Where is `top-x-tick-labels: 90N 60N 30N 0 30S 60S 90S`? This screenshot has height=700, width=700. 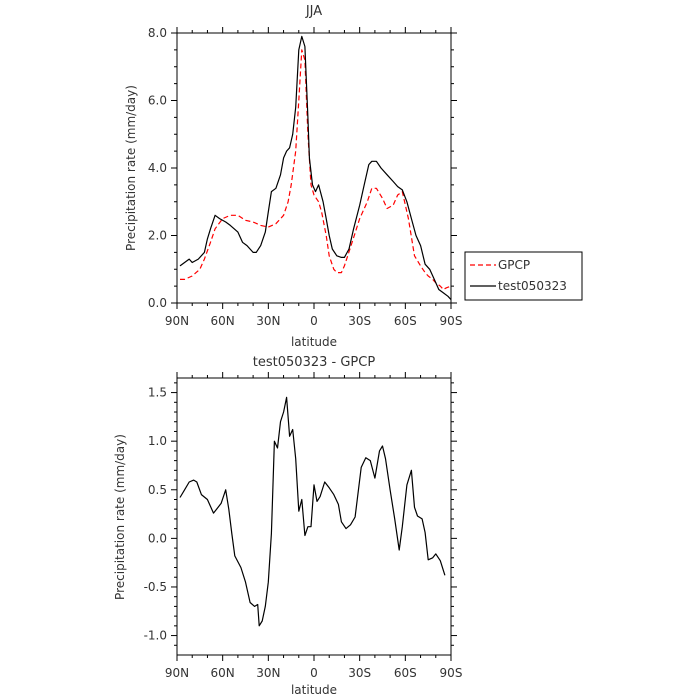
top-x-tick-labels: 90N 60N 30N 0 30S 60S 90S is located at coordinates (314, 321).